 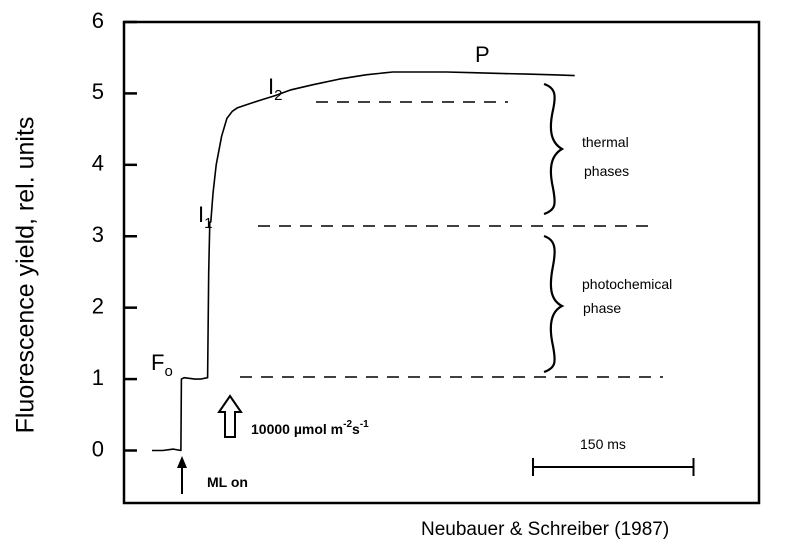 I want to click on y-tick-label-1: 1, so click(x=98, y=377).